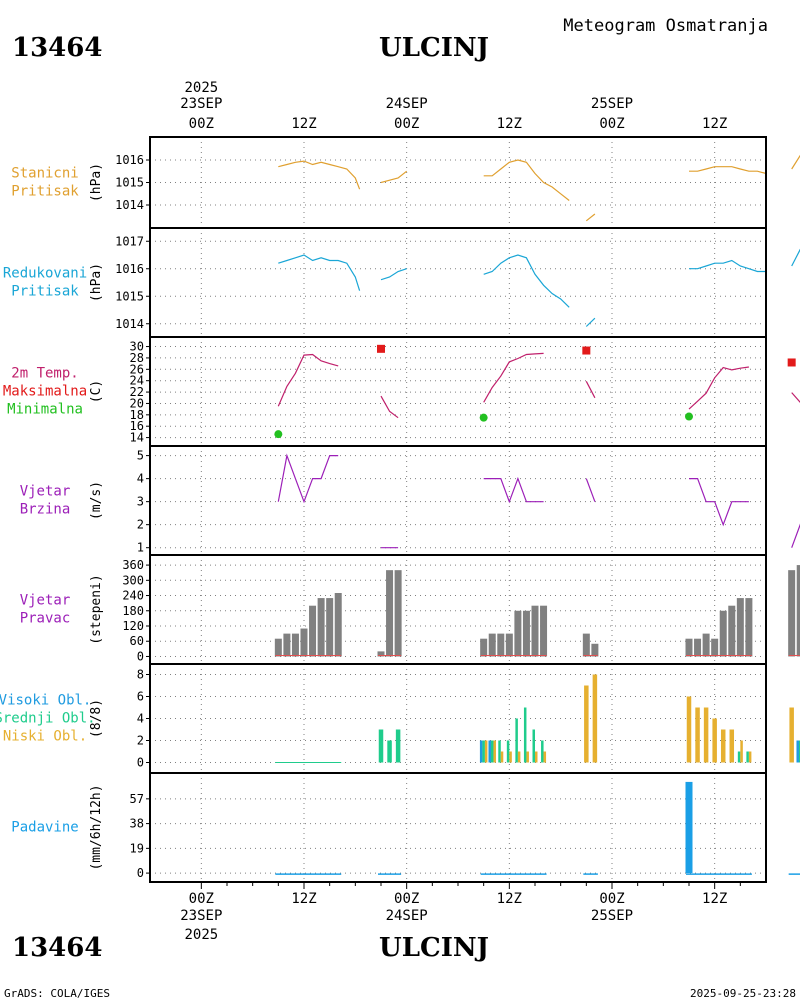  Describe the element at coordinates (137, 799) in the screenshot. I see `y-tick-label: 57` at that location.